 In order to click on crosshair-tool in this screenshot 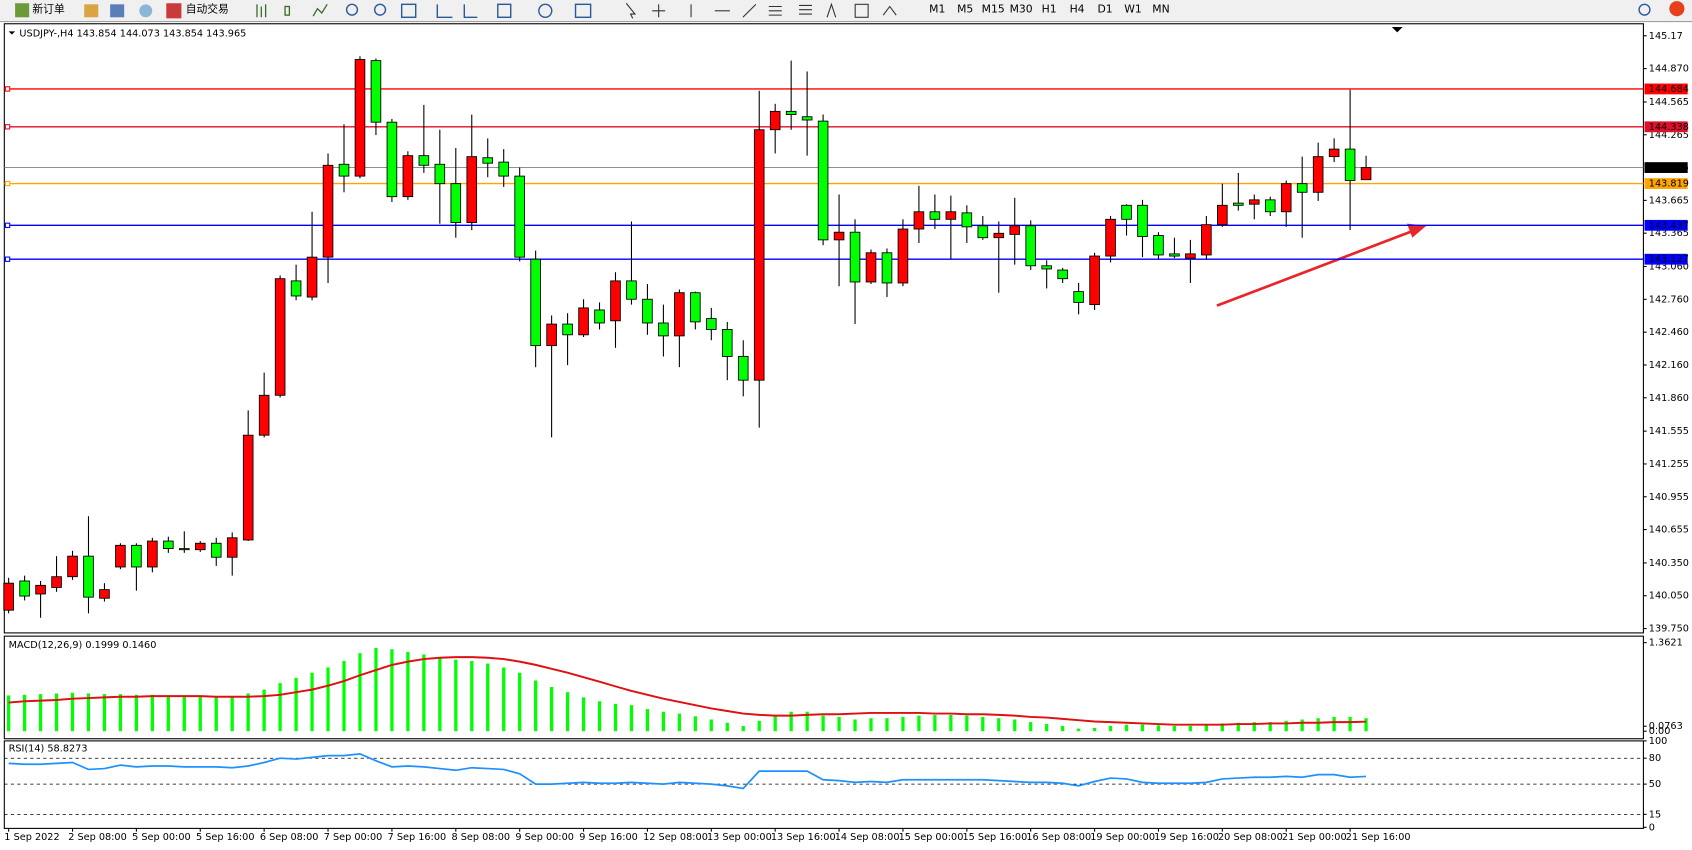, I will do `click(659, 11)`.